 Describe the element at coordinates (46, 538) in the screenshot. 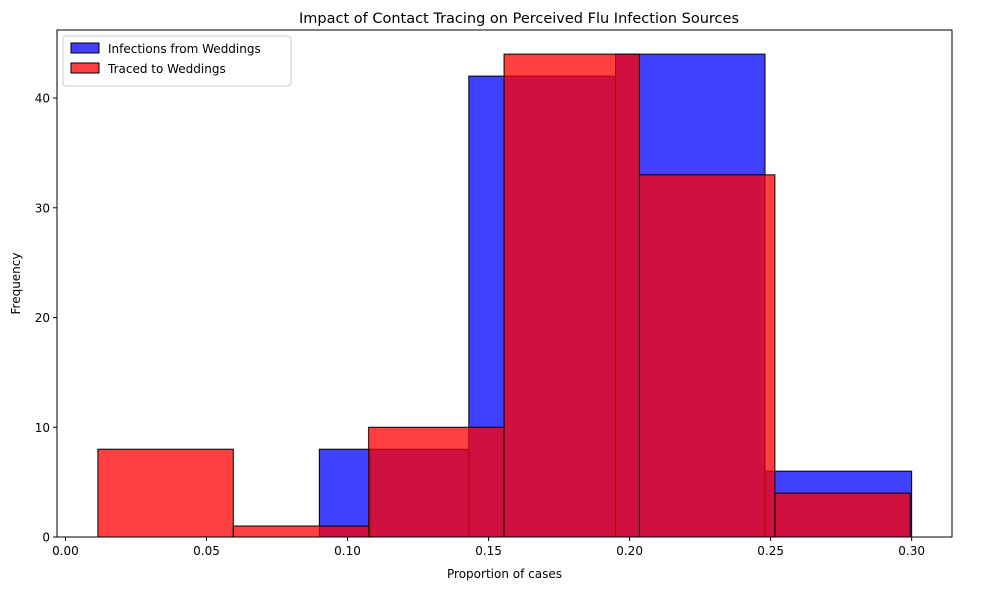

I see `y-tick-label: 0` at that location.